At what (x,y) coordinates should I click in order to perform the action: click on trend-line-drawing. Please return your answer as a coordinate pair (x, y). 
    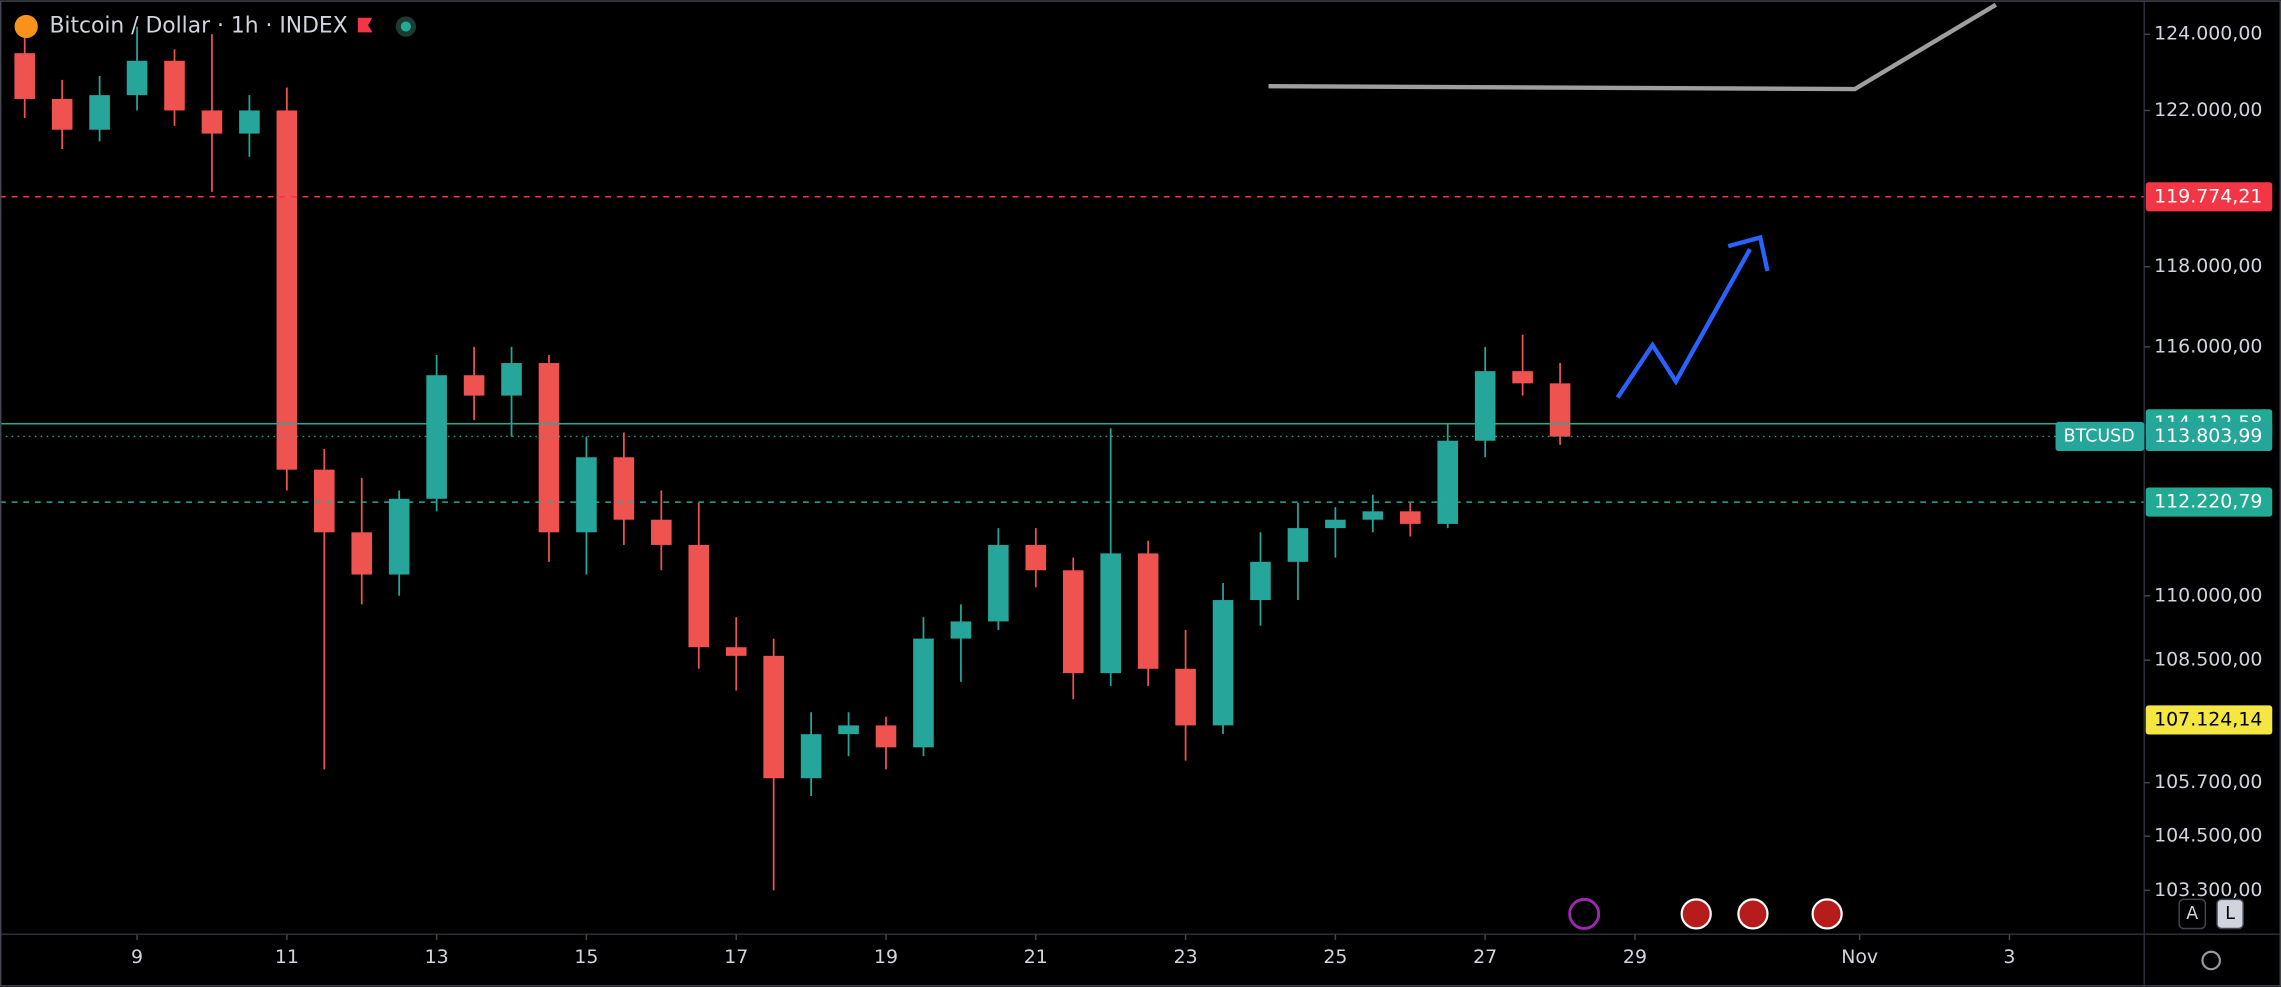
    Looking at the image, I should click on (1632, 47).